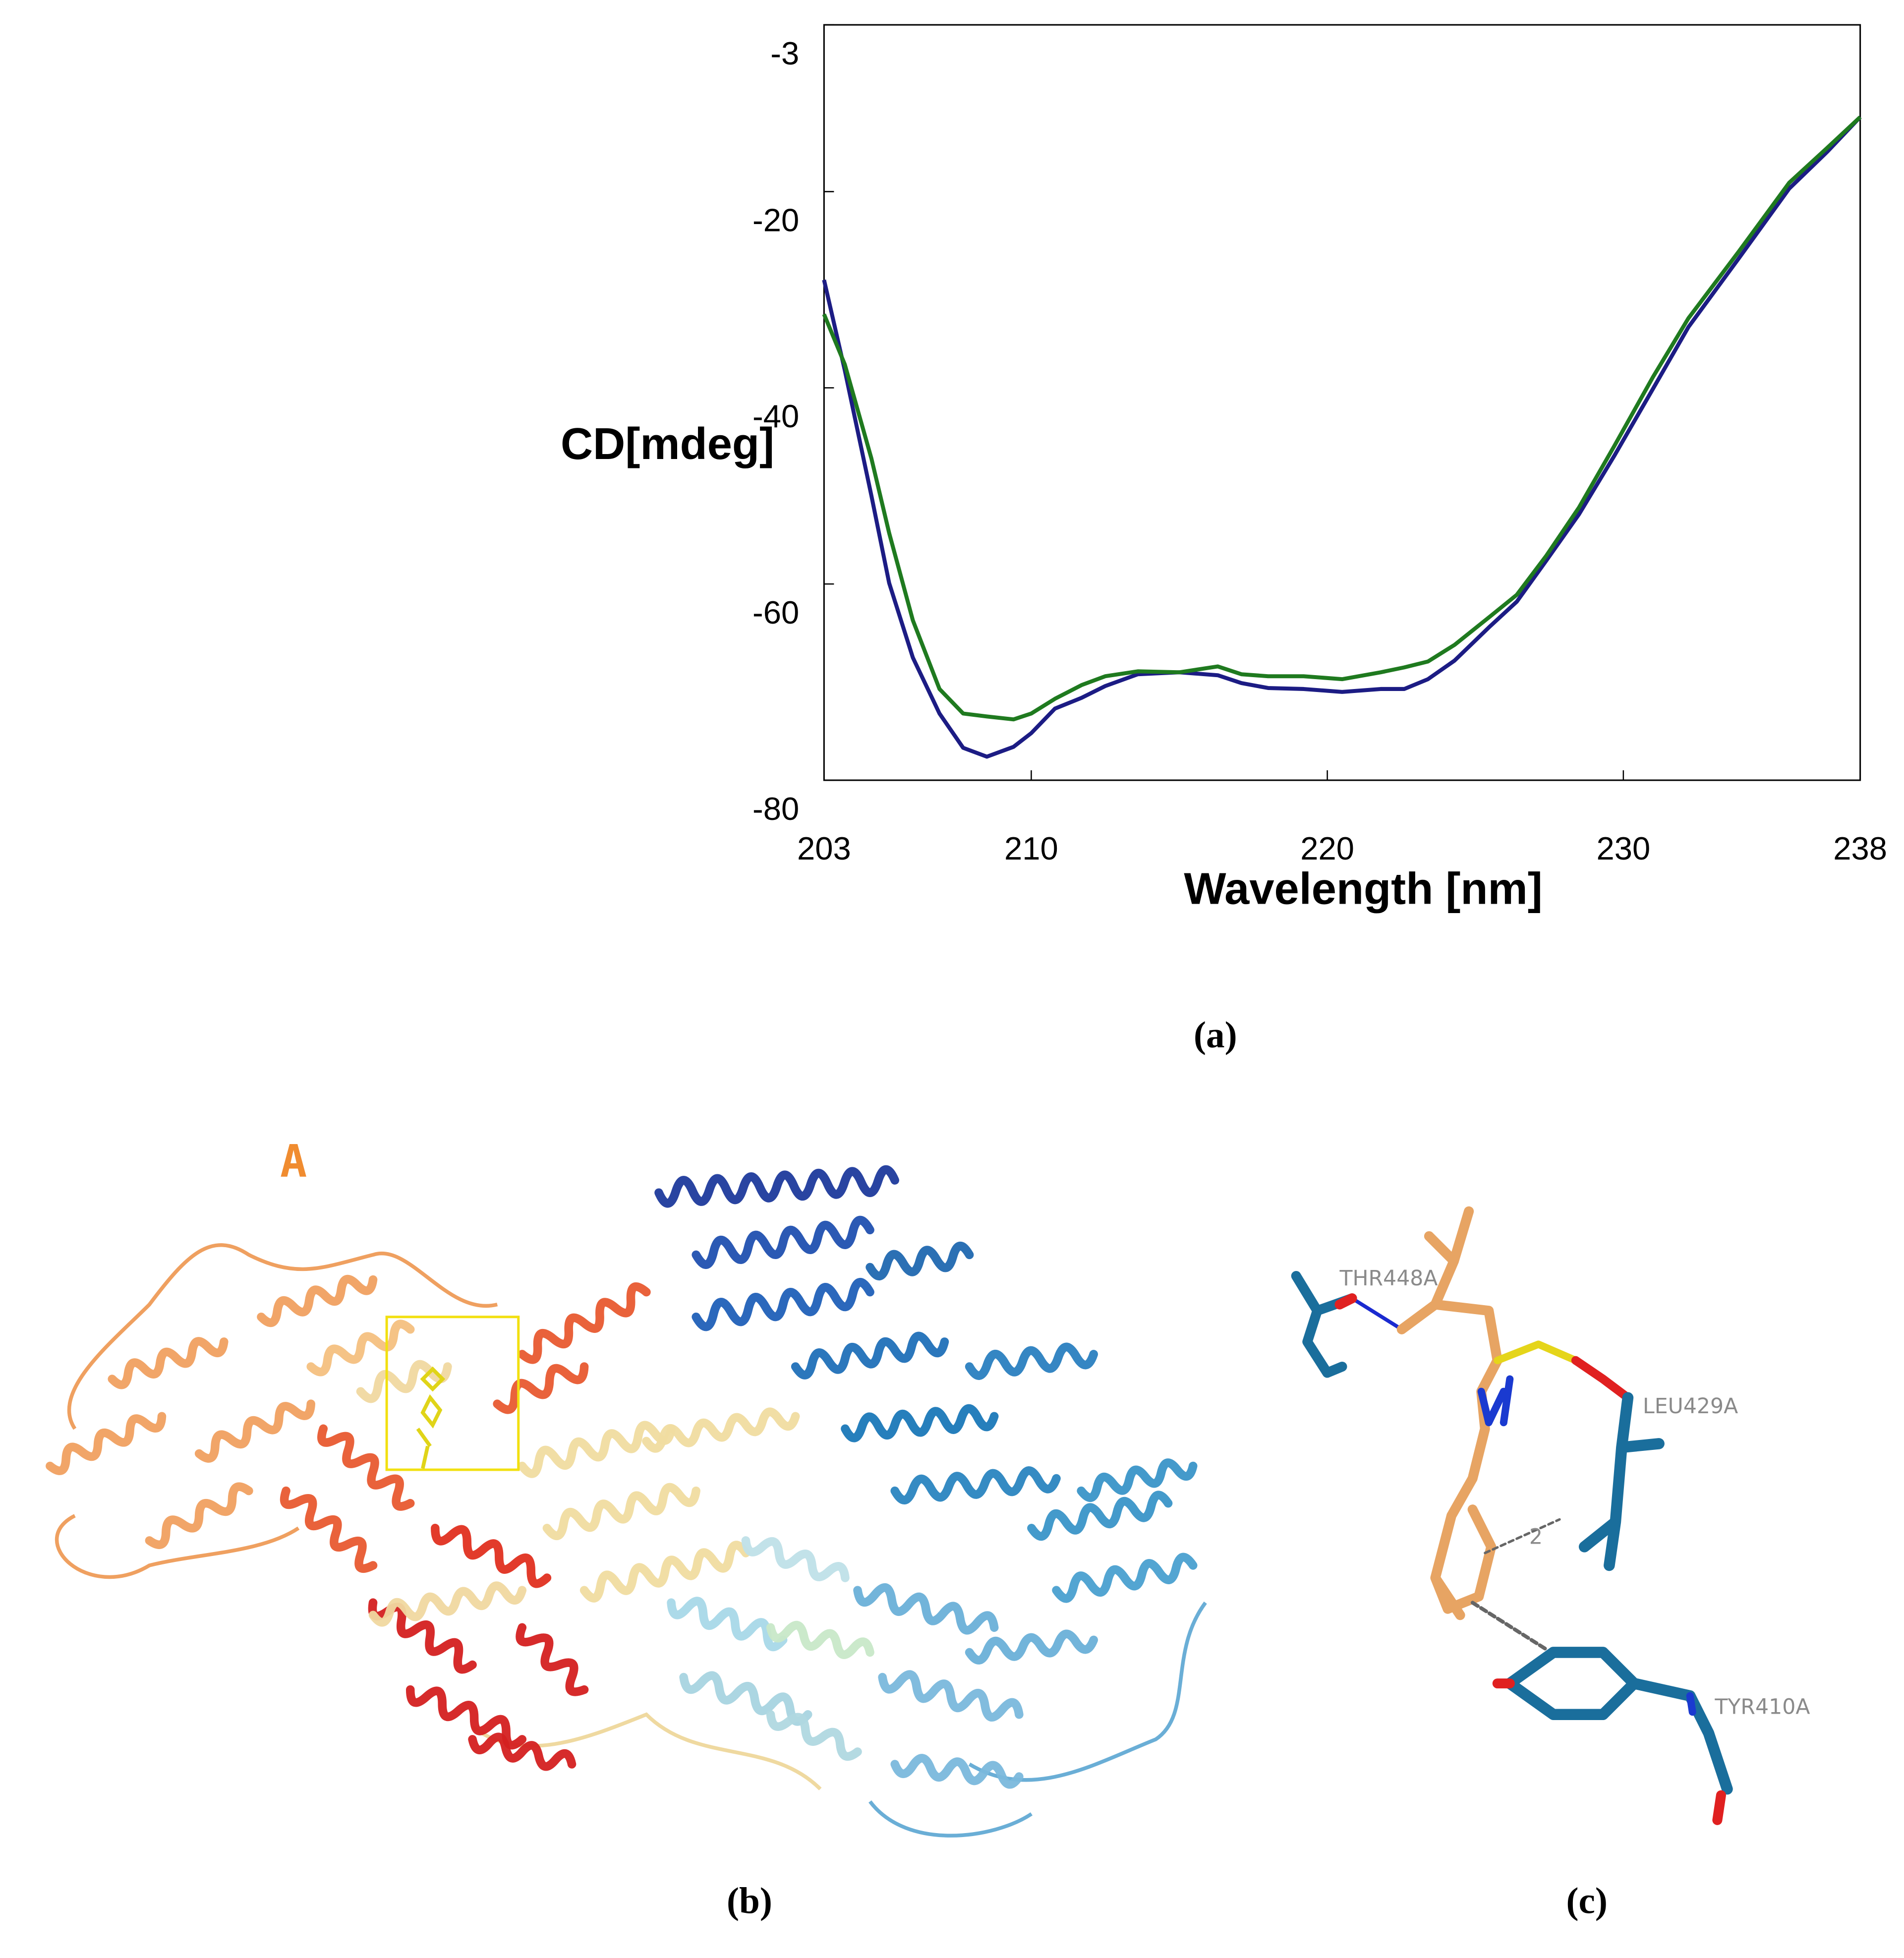  What do you see at coordinates (431, 1417) in the screenshot?
I see `ligand` at bounding box center [431, 1417].